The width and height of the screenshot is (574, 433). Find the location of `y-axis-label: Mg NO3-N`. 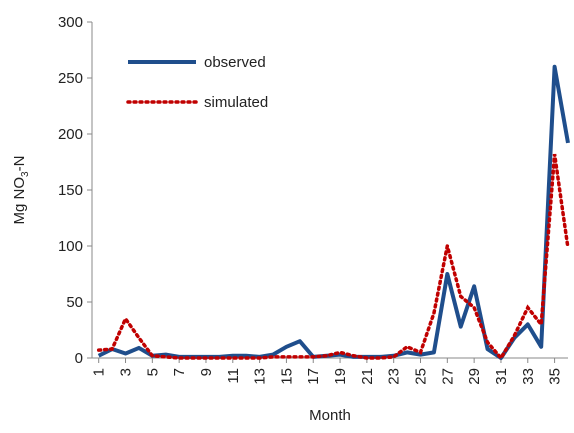

y-axis-label: Mg NO3-N is located at coordinates (21, 190).